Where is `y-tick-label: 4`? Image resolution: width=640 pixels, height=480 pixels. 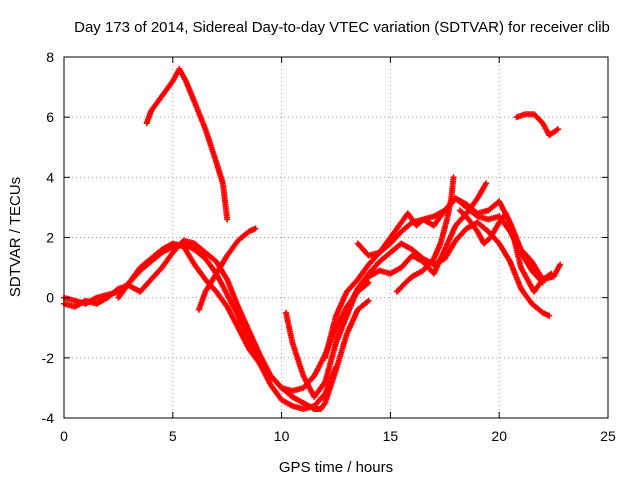 y-tick-label: 4 is located at coordinates (50, 177).